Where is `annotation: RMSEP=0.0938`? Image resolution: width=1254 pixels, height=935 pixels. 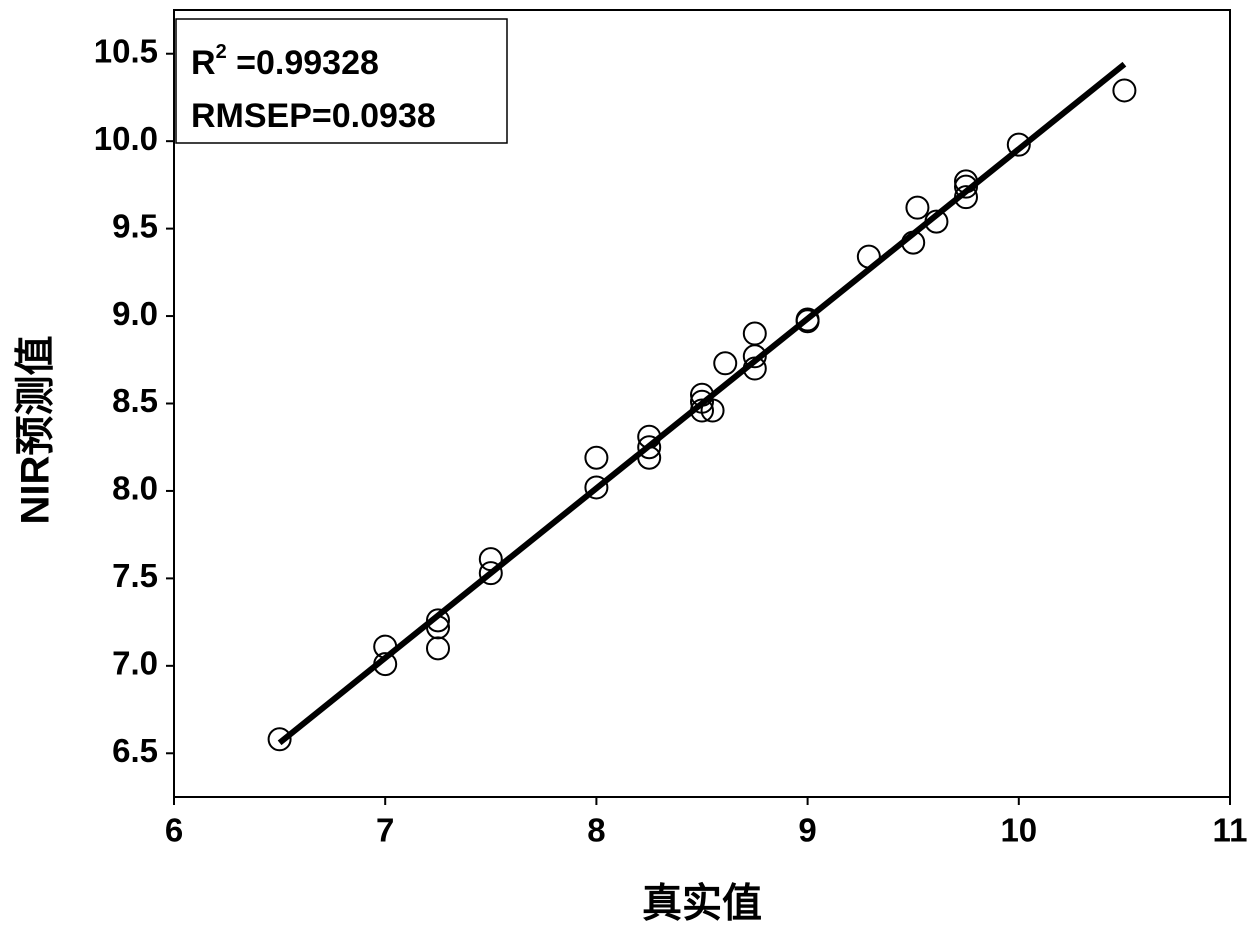 annotation: RMSEP=0.0938 is located at coordinates (313, 116).